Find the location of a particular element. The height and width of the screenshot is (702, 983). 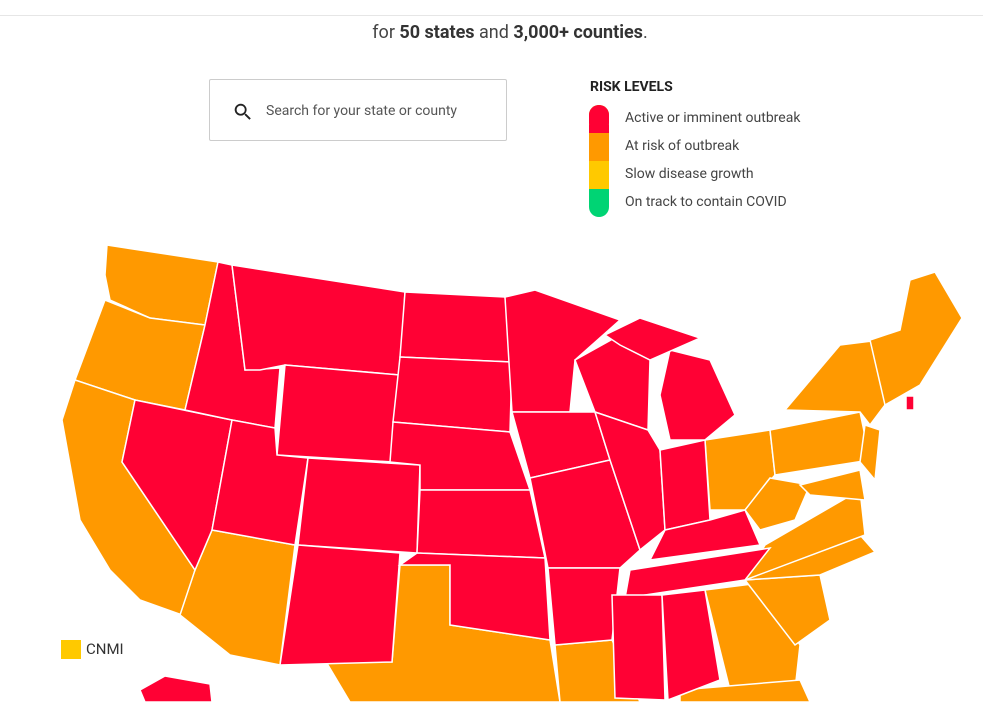

legend-item: Active or imminent outbreak is located at coordinates (713, 118).